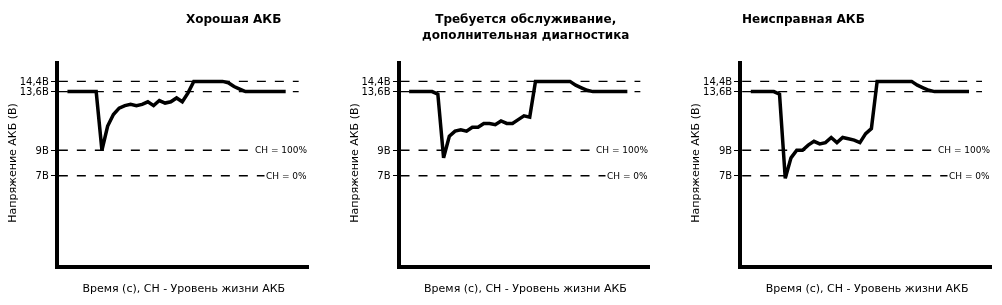 The height and width of the screenshot is (305, 1002). I want to click on chart-title: Неисправная АКБ, so click(803, 19).